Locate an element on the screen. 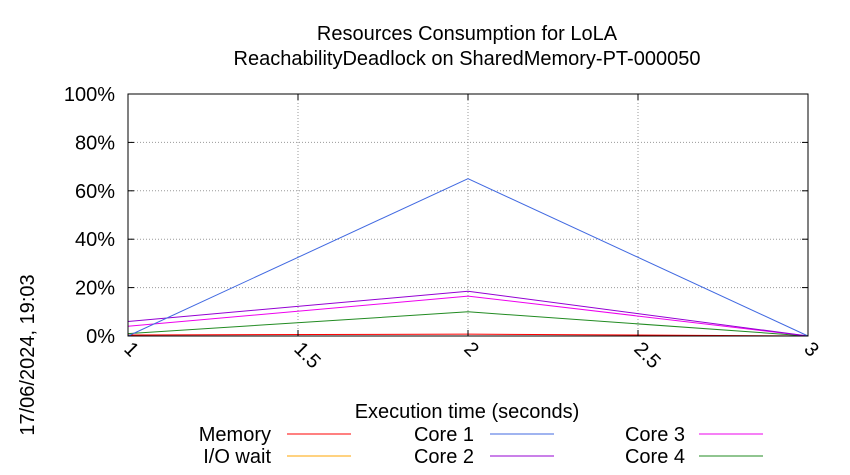  x-axis-label: Execution time (seconds) is located at coordinates (467, 412).